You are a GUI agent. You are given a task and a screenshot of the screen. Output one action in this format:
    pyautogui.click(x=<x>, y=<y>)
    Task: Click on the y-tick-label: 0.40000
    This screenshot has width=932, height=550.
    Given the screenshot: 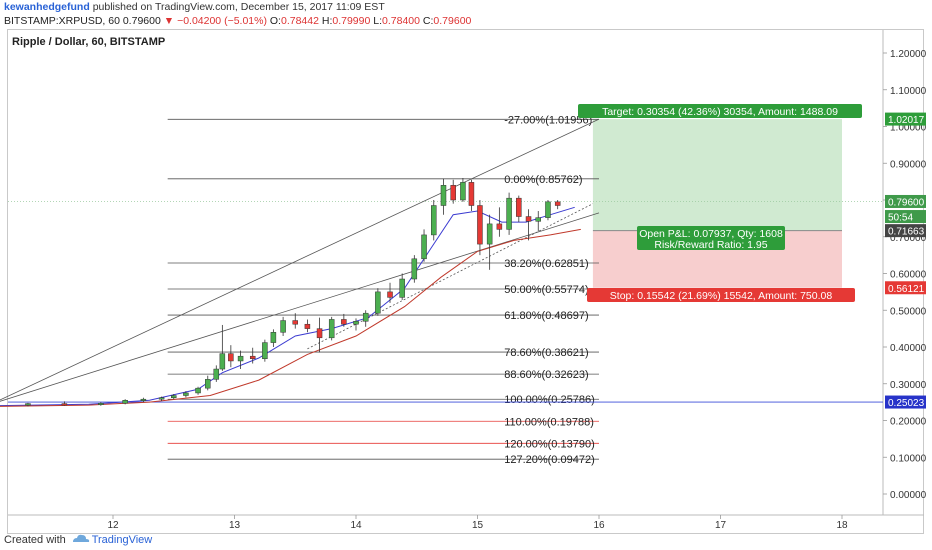 What is the action you would take?
    pyautogui.click(x=908, y=348)
    